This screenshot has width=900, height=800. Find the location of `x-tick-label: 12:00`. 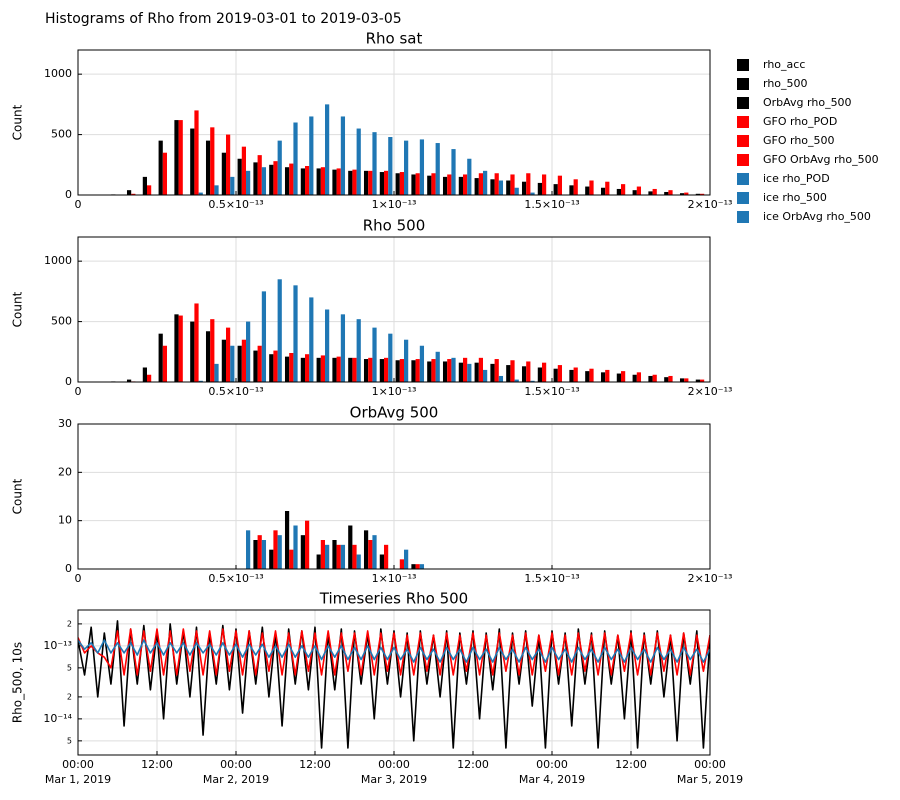

x-tick-label: 12:00 is located at coordinates (157, 764).